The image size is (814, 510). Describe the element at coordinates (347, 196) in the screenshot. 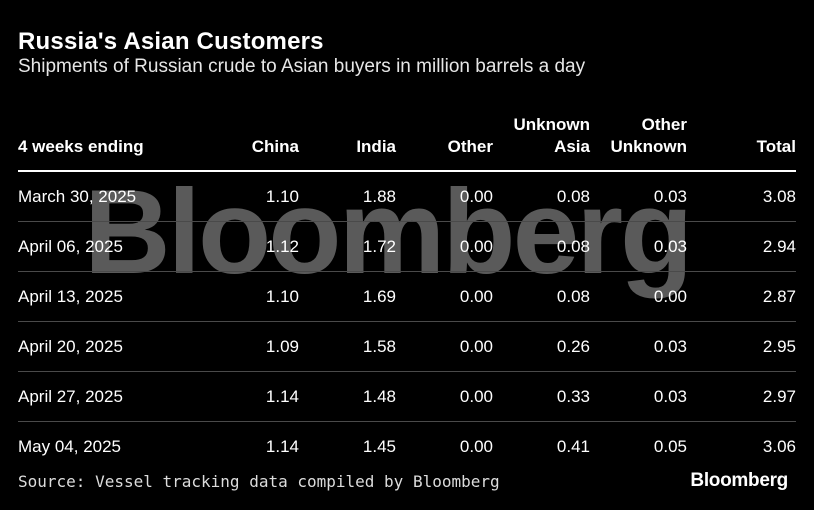

I see `value-cell: 1.88` at that location.